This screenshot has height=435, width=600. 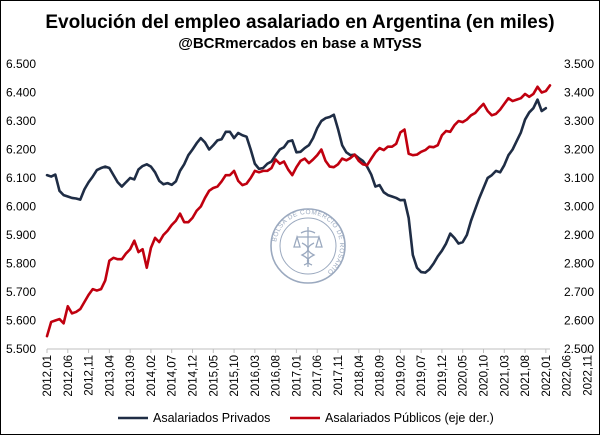 What do you see at coordinates (193, 376) in the screenshot?
I see `x-tick-label: 2014,12` at bounding box center [193, 376].